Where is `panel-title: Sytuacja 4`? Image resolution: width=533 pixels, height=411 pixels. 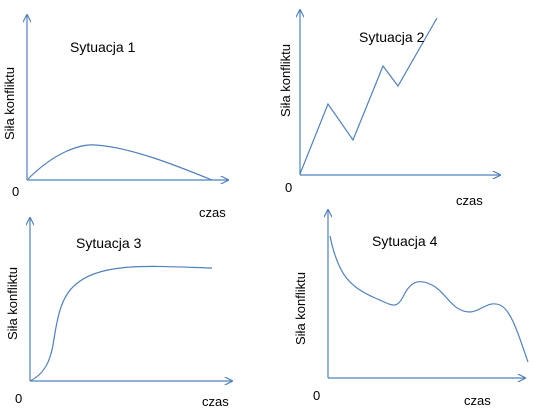
panel-title: Sytuacja 4 is located at coordinates (405, 241).